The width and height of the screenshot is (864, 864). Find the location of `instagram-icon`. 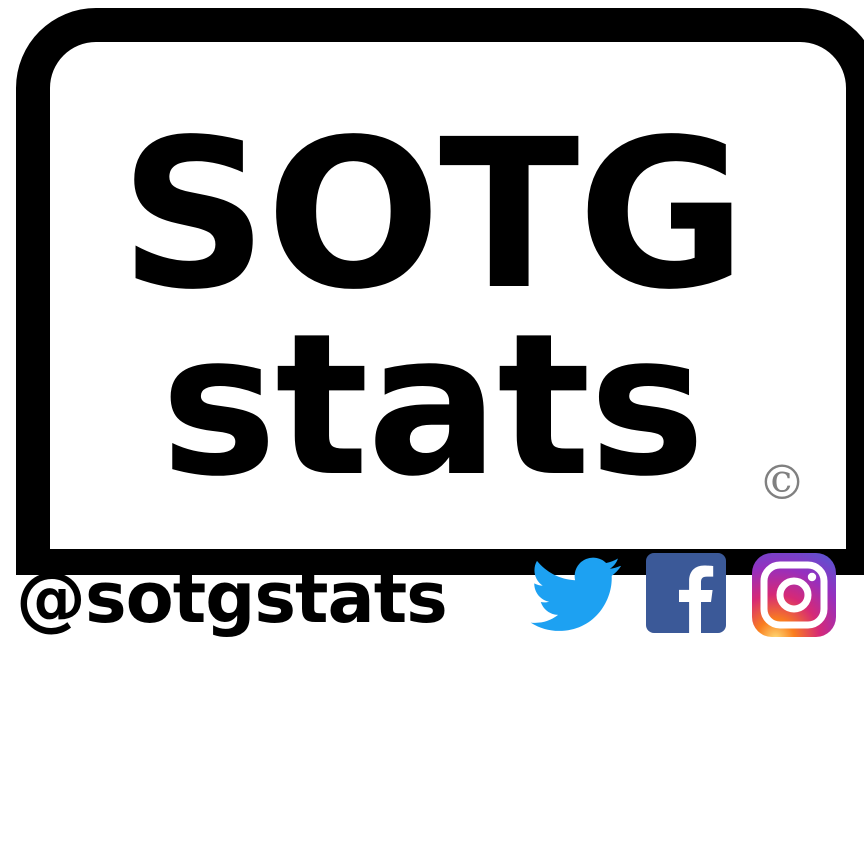

instagram-icon is located at coordinates (794, 595).